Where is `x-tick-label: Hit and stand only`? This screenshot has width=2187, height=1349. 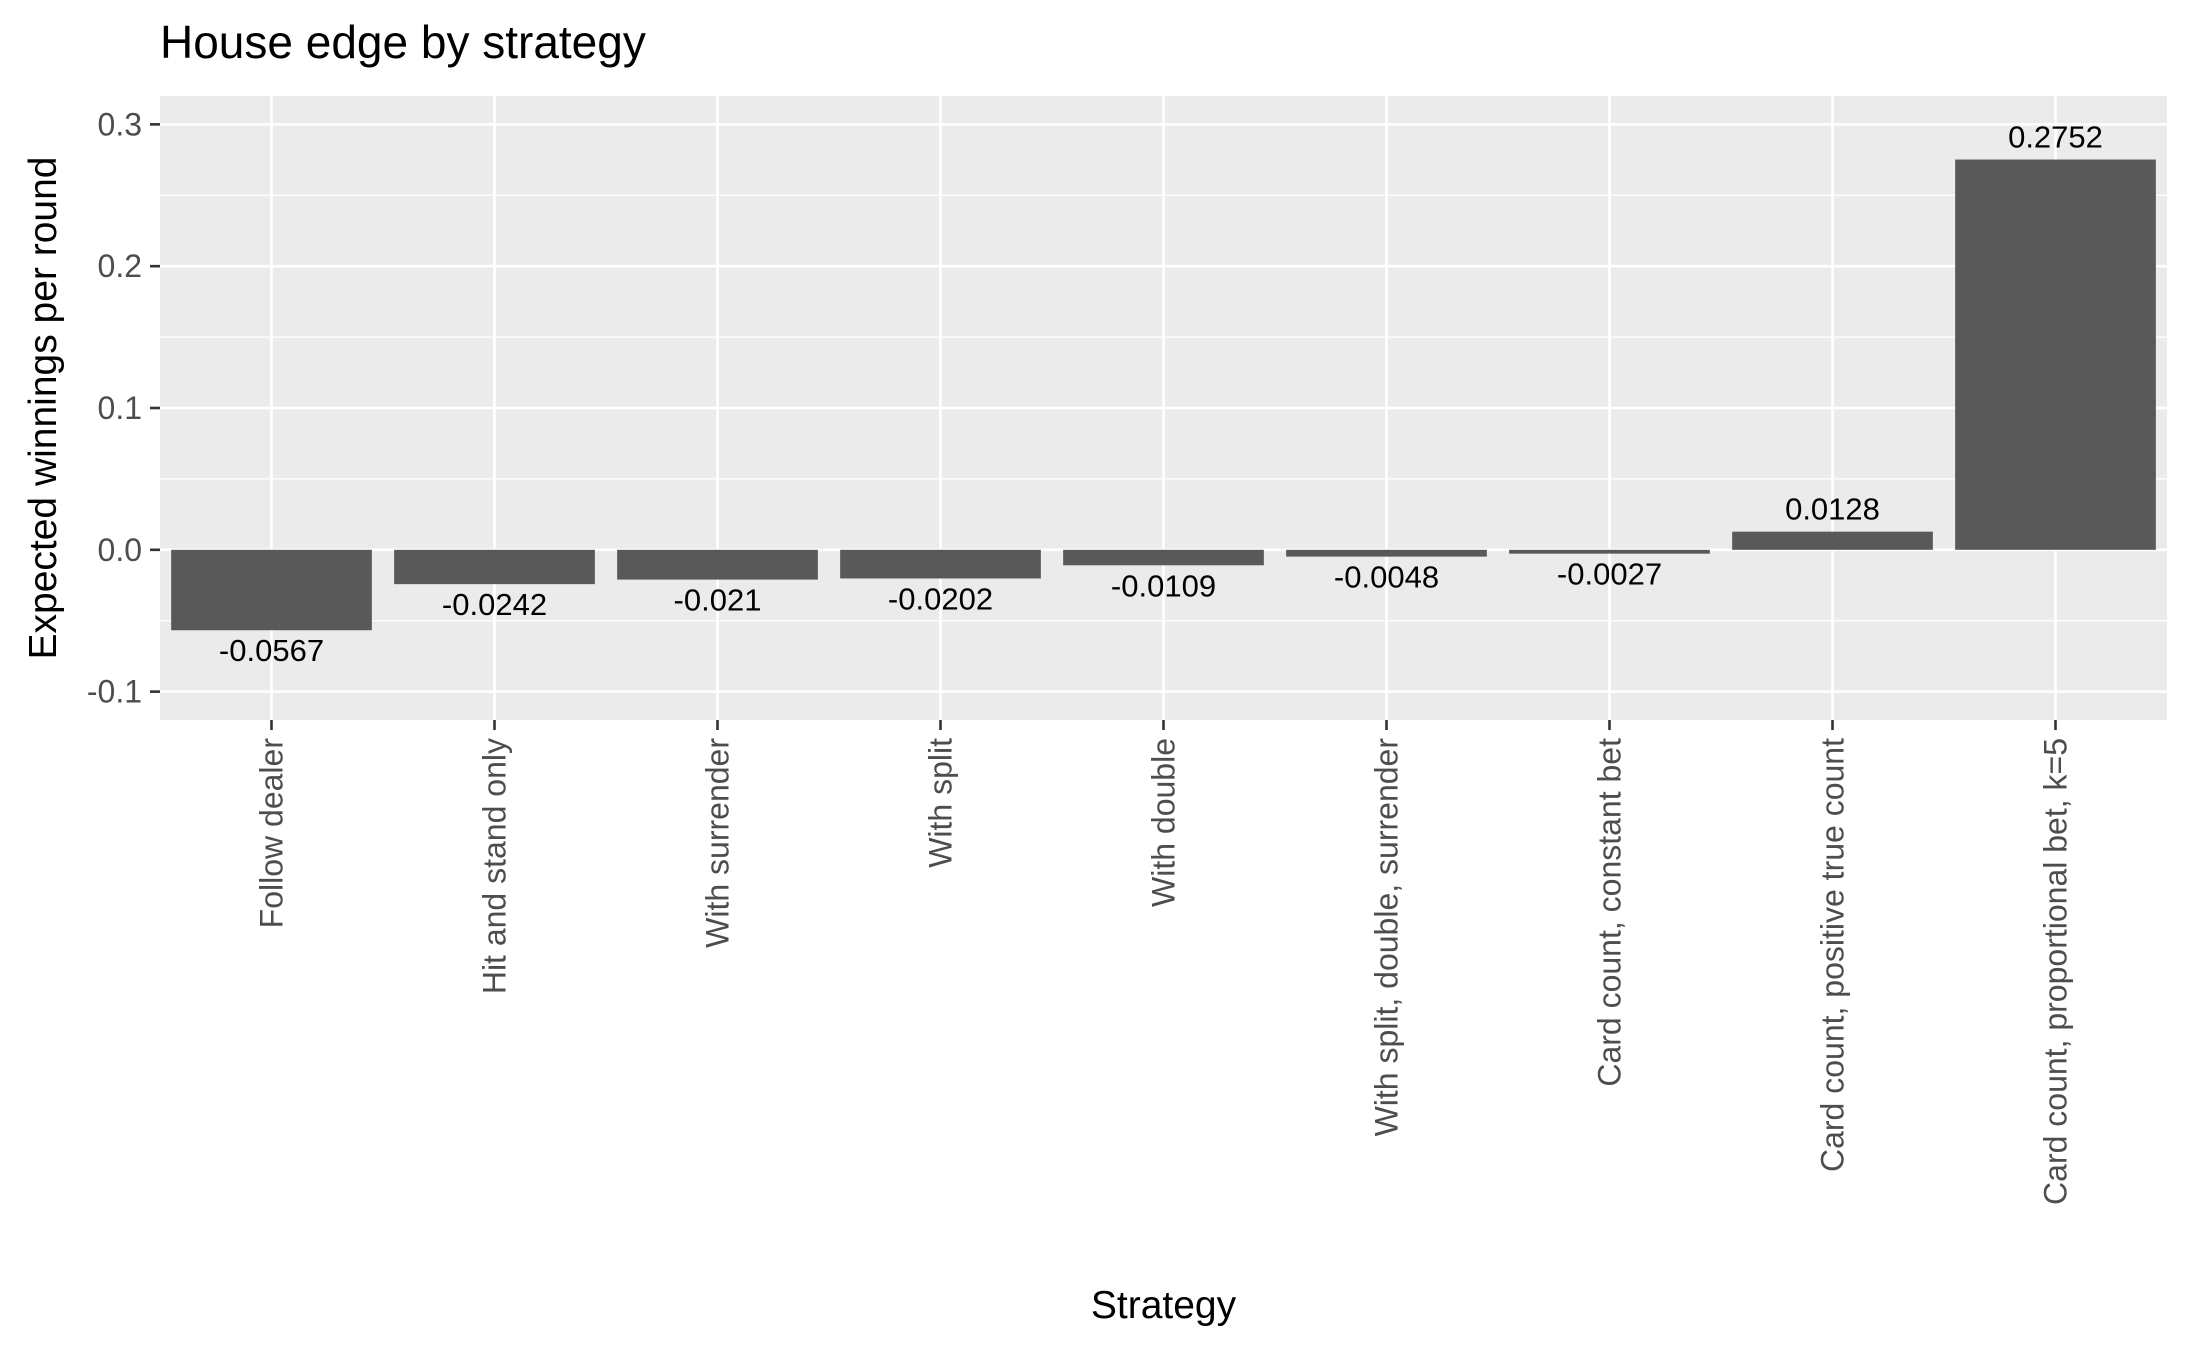 x-tick-label: Hit and stand only is located at coordinates (495, 866).